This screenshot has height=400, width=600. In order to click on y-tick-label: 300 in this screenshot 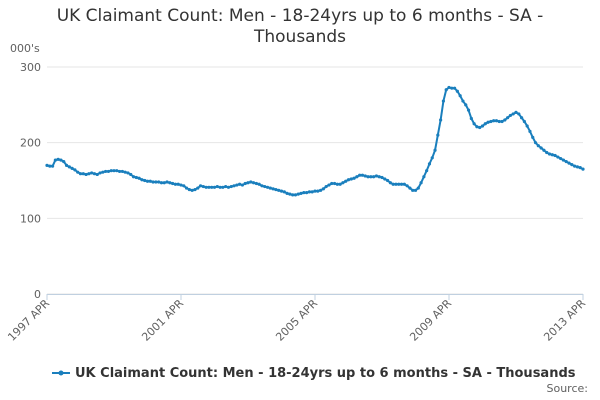, I will do `click(30, 67)`.